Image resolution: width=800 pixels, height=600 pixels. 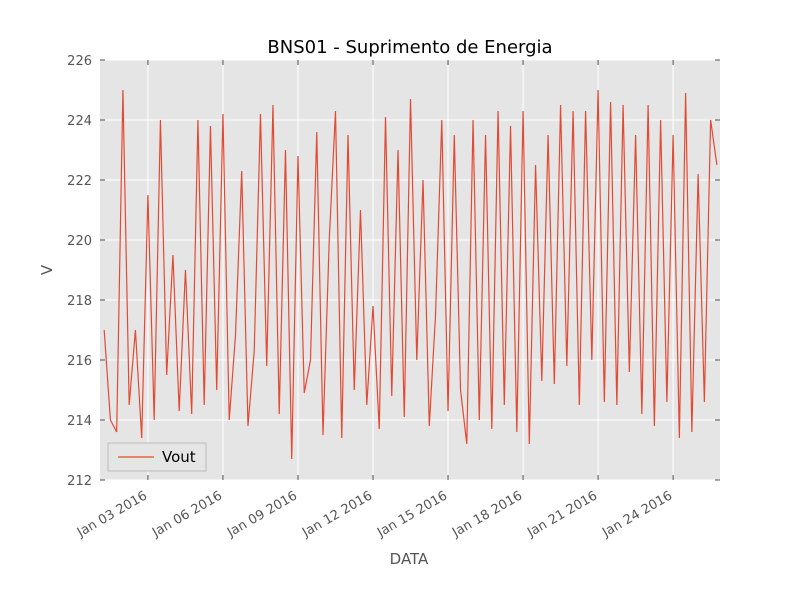 What do you see at coordinates (187, 514) in the screenshot?
I see `x-tick-label: Jan 06 2016` at bounding box center [187, 514].